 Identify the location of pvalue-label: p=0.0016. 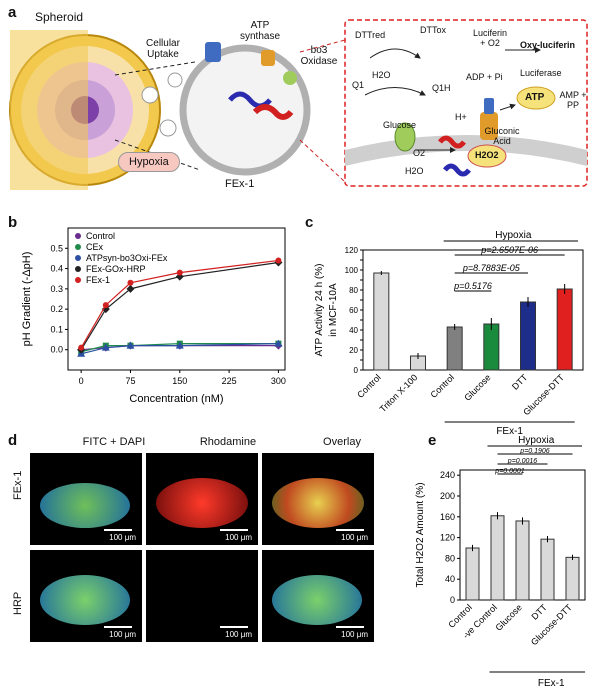
(522, 461).